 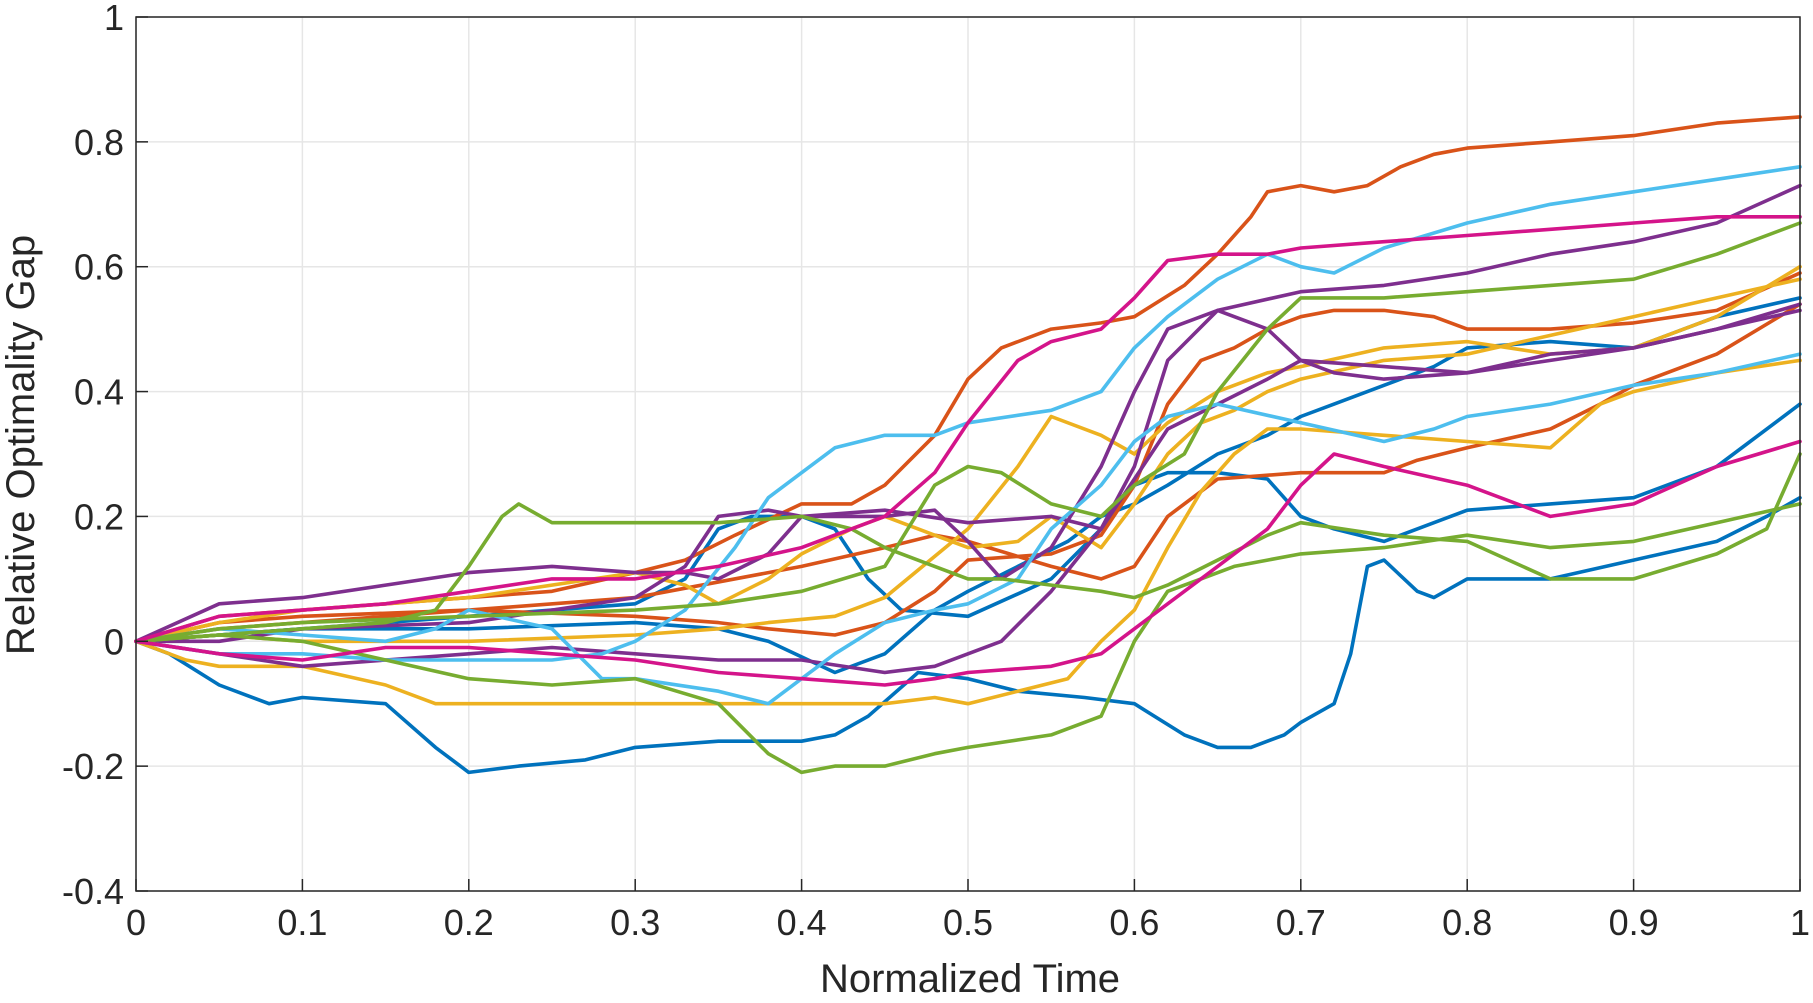 I want to click on y-tick-label: 0.4, so click(x=99, y=392).